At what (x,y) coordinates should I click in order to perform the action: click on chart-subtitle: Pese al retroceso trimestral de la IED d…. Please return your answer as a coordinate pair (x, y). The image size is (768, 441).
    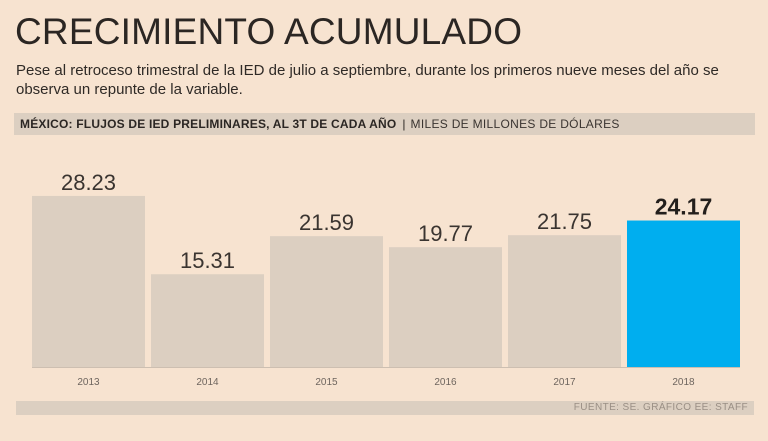
    Looking at the image, I should click on (367, 80).